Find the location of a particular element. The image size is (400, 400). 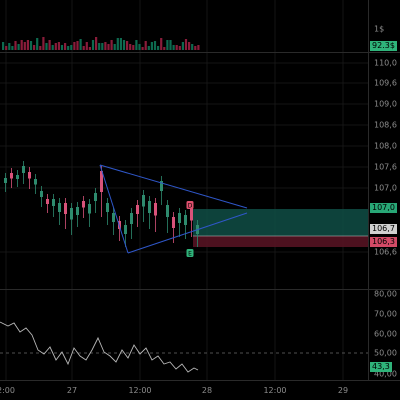

rsi-tick: 60,00 is located at coordinates (385, 334).